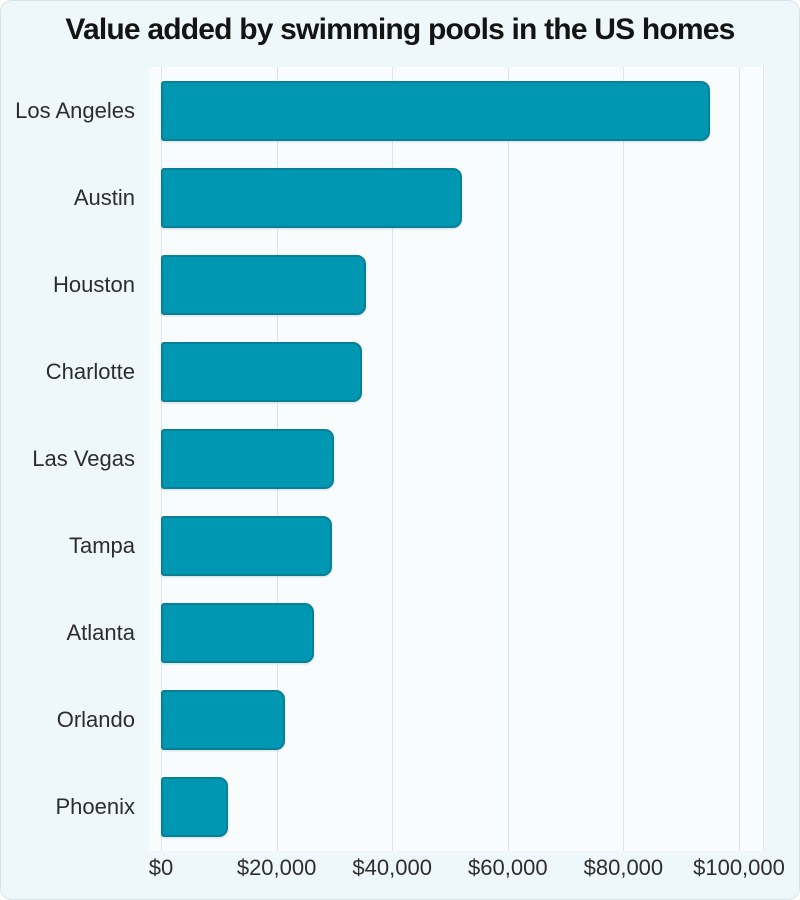 Image resolution: width=800 pixels, height=900 pixels. What do you see at coordinates (95, 720) in the screenshot?
I see `y-axis-label-orlando: Orlando` at bounding box center [95, 720].